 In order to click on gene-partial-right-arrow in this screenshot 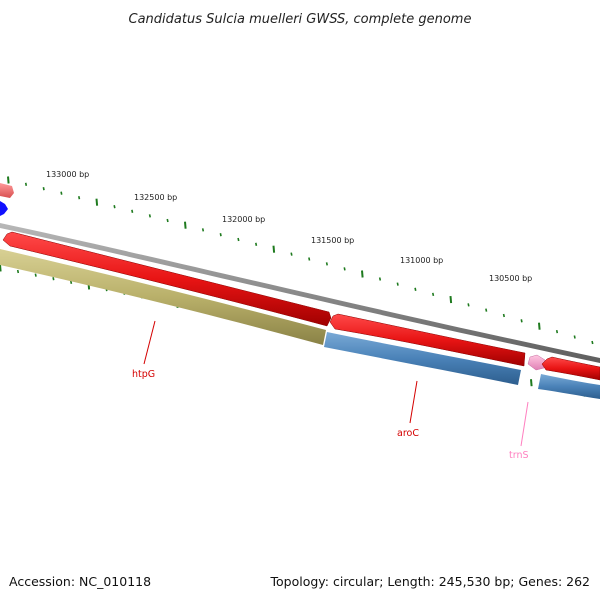, I will do `click(570, 368)`.